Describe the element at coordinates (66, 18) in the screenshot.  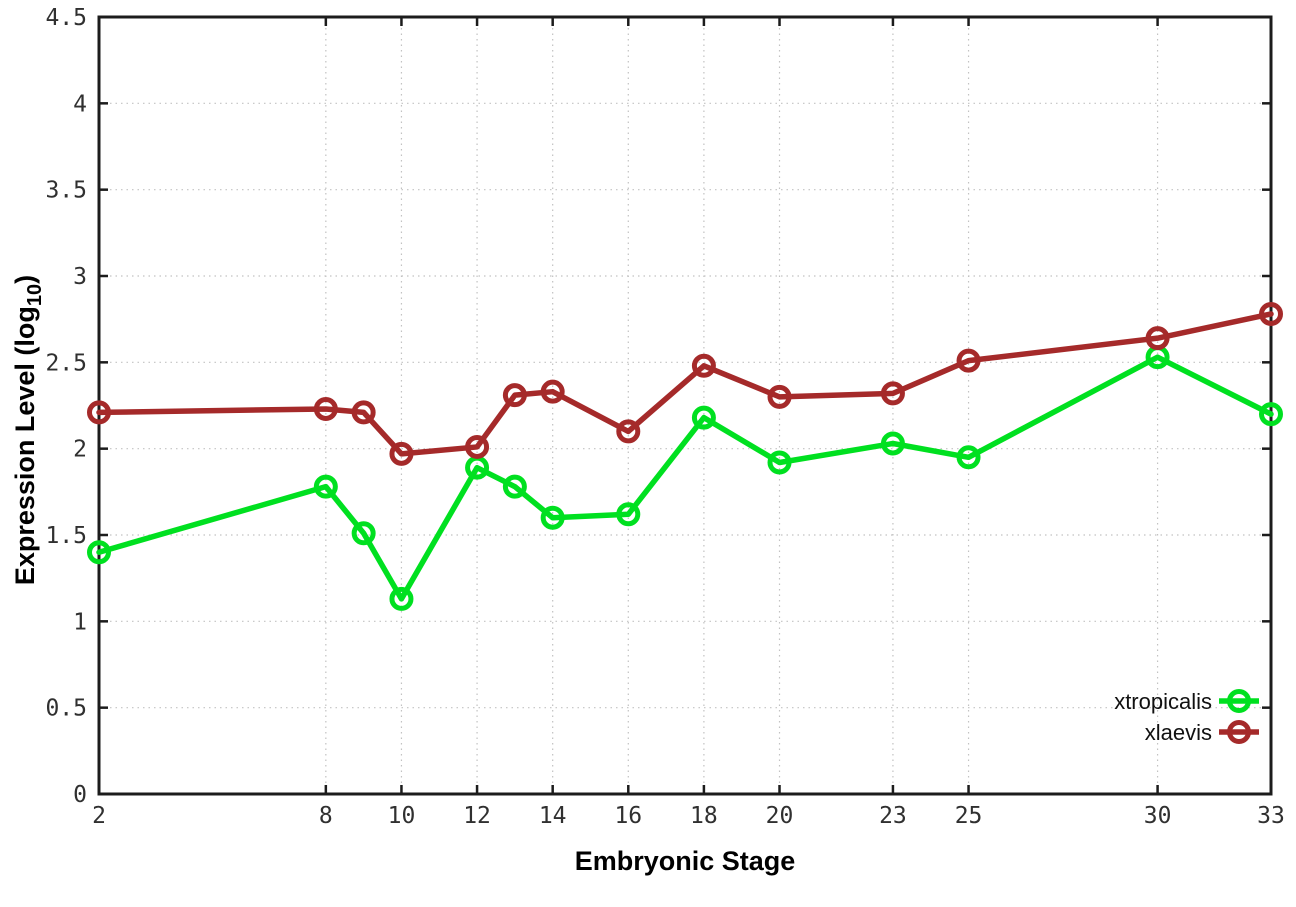
I see `y-tick-label: 4.5` at that location.